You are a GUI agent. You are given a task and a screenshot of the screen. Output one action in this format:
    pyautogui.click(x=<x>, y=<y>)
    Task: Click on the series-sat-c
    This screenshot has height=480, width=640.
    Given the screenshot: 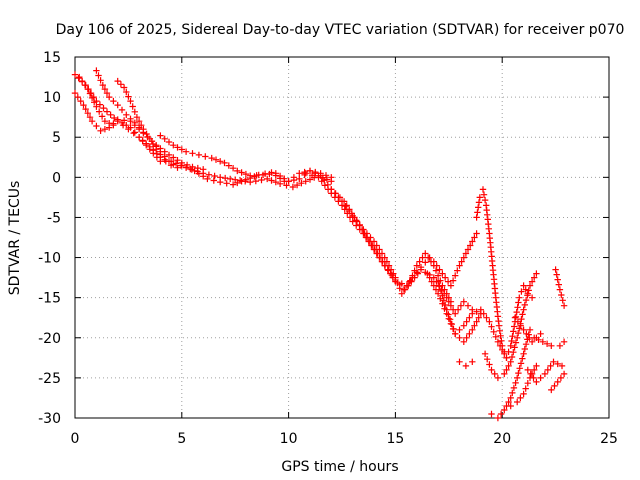 What is the action you would take?
    pyautogui.click(x=120, y=119)
    